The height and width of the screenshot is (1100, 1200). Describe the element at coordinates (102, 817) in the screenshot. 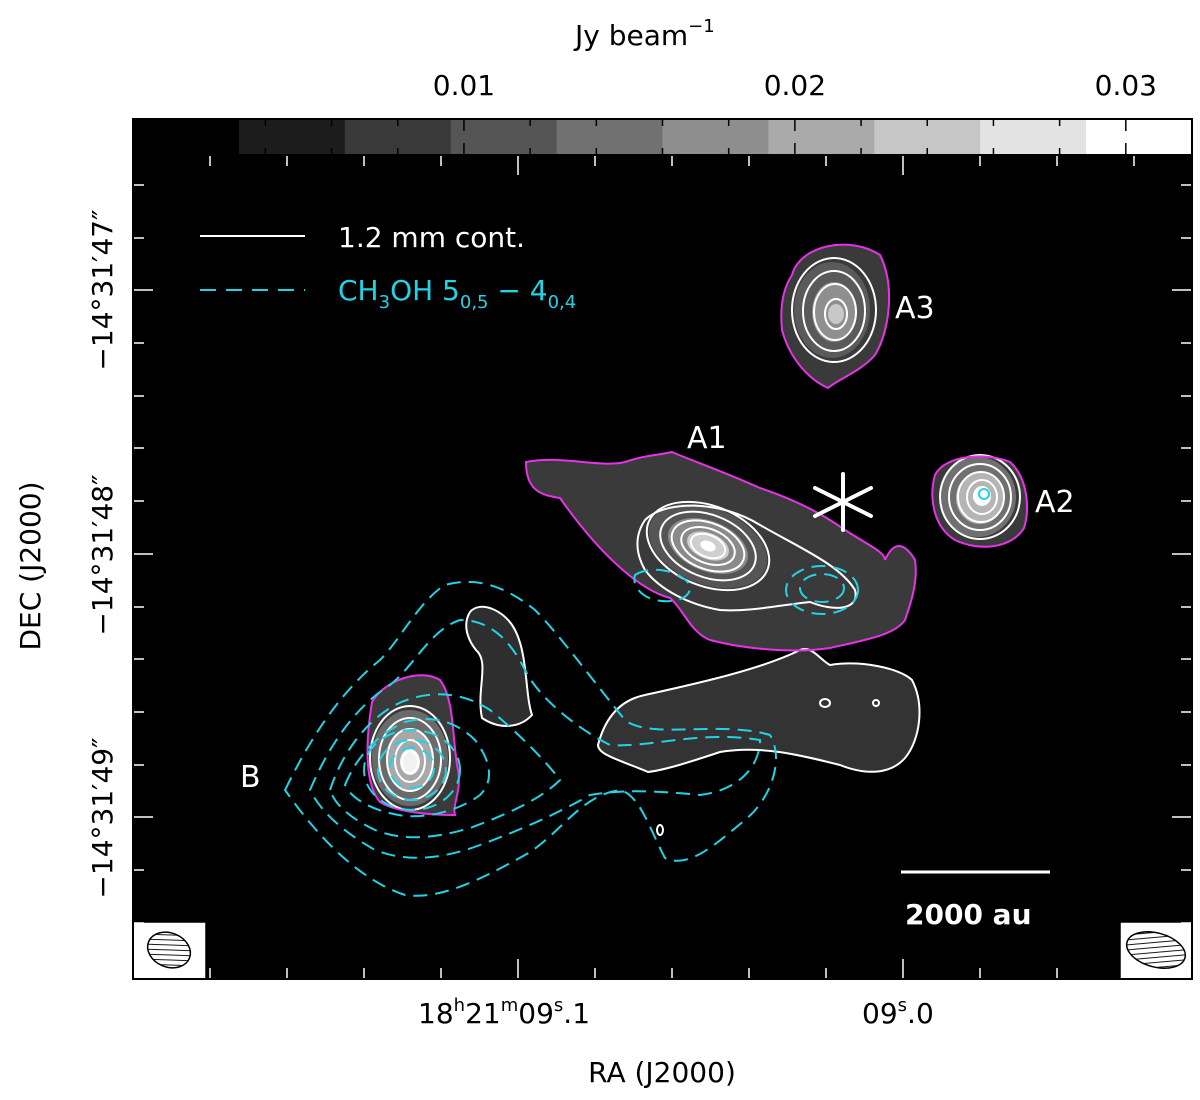

I see `y-tick-label-49: −14°31′49″` at that location.